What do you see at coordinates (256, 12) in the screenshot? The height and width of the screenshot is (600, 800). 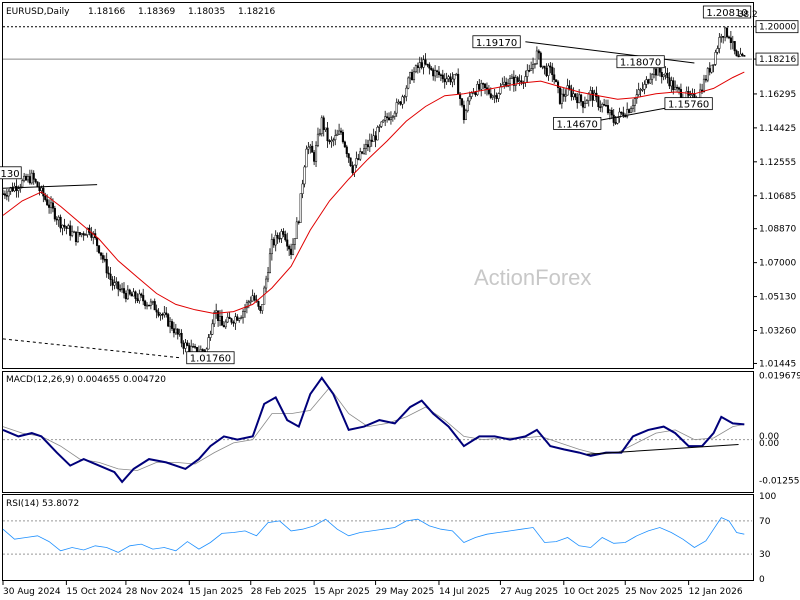 I see `price-title-close: 1.18216` at bounding box center [256, 12].